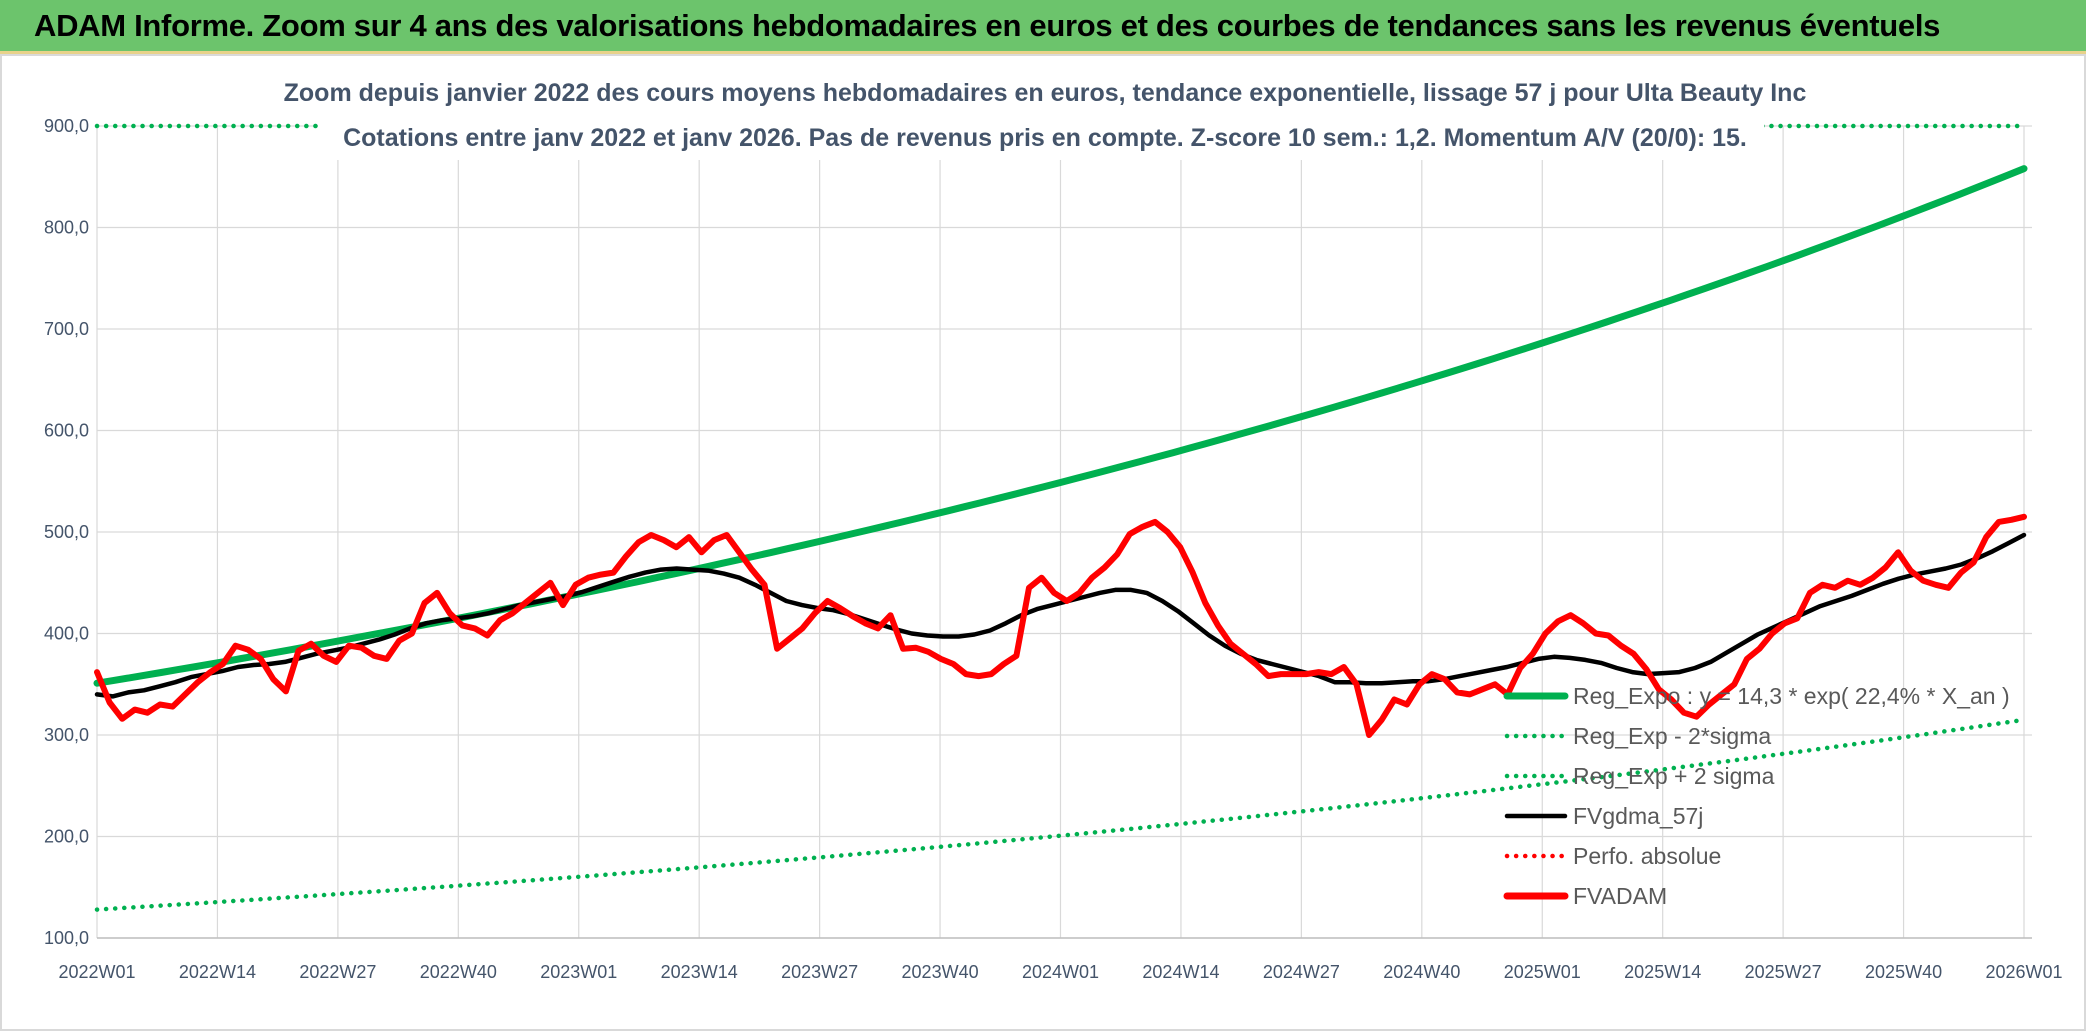  I want to click on x-tick-label: 2023W01, so click(578, 972).